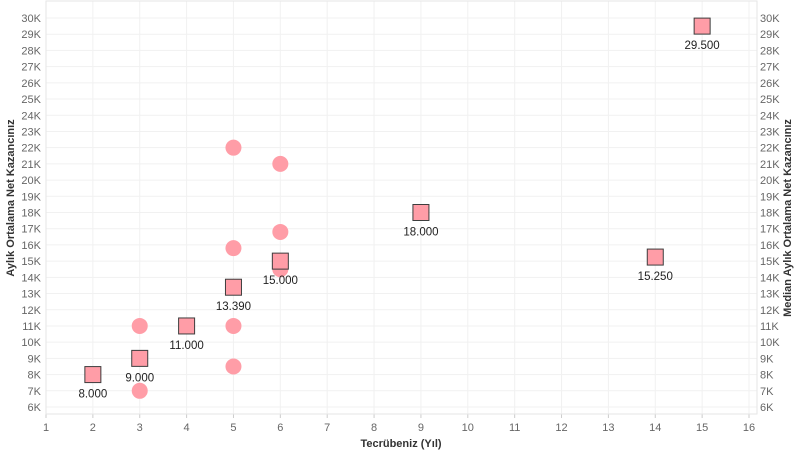 This screenshot has height=455, width=800. Describe the element at coordinates (767, 408) in the screenshot. I see `y-tick-label-right: 6K` at that location.